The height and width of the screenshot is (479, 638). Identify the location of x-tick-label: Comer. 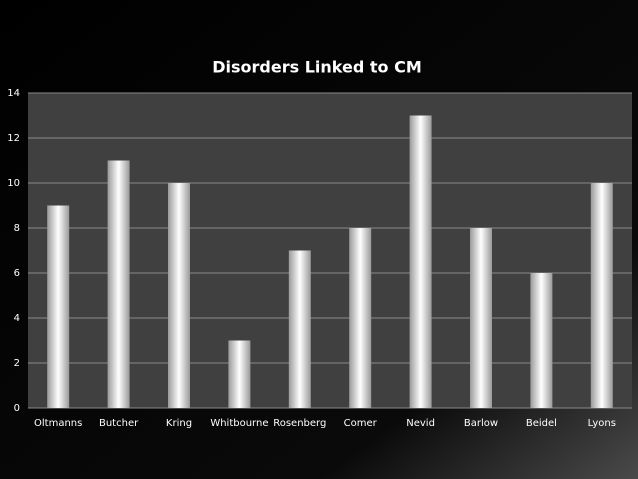
(361, 423).